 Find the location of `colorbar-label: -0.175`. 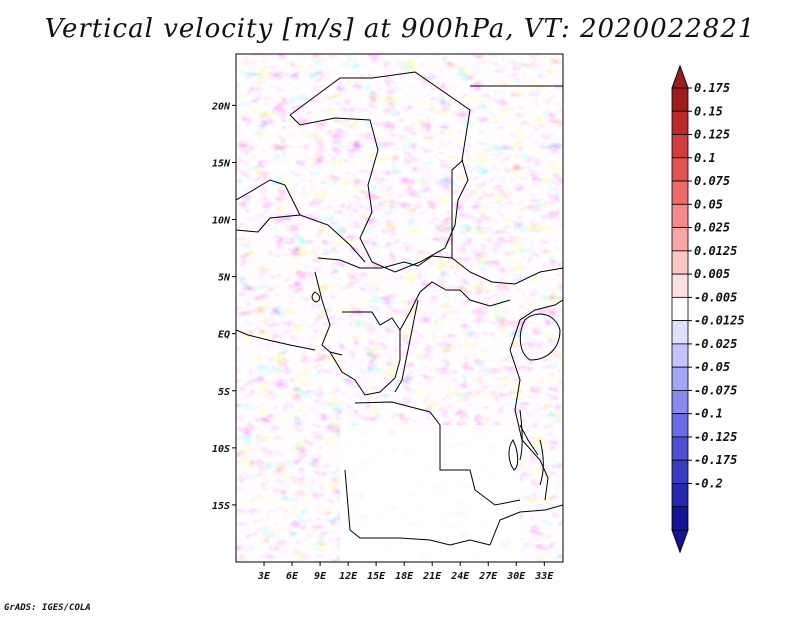

colorbar-label: -0.175 is located at coordinates (715, 460).